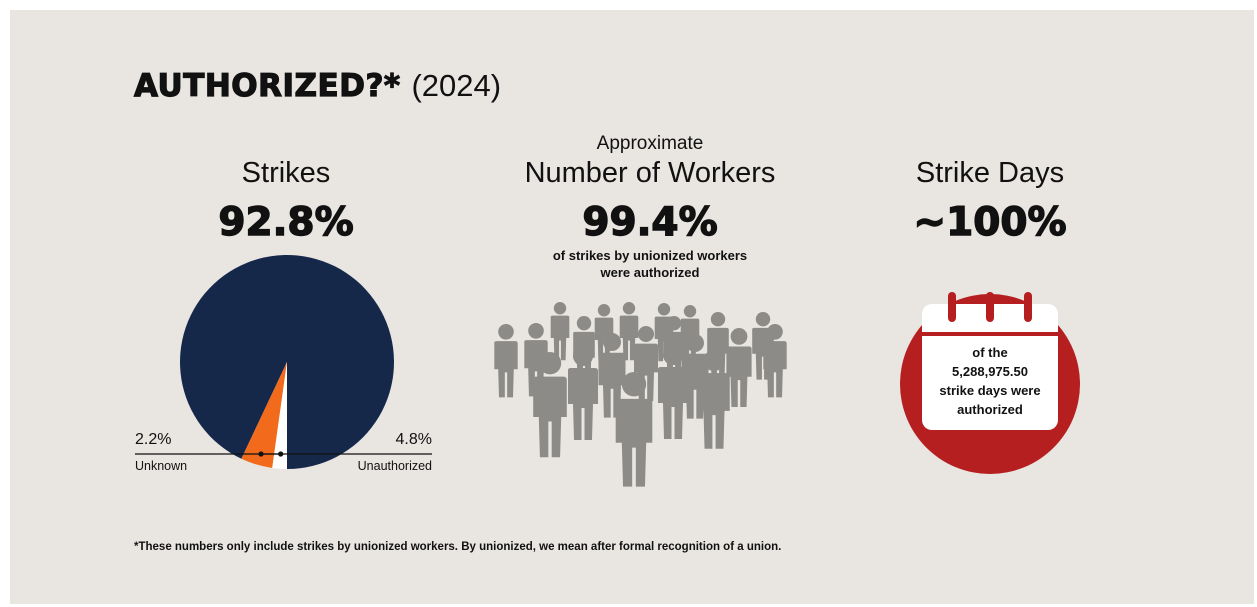 This screenshot has width=1257, height=607. Describe the element at coordinates (286, 222) in the screenshot. I see `strikes-stat: 92.8%` at that location.